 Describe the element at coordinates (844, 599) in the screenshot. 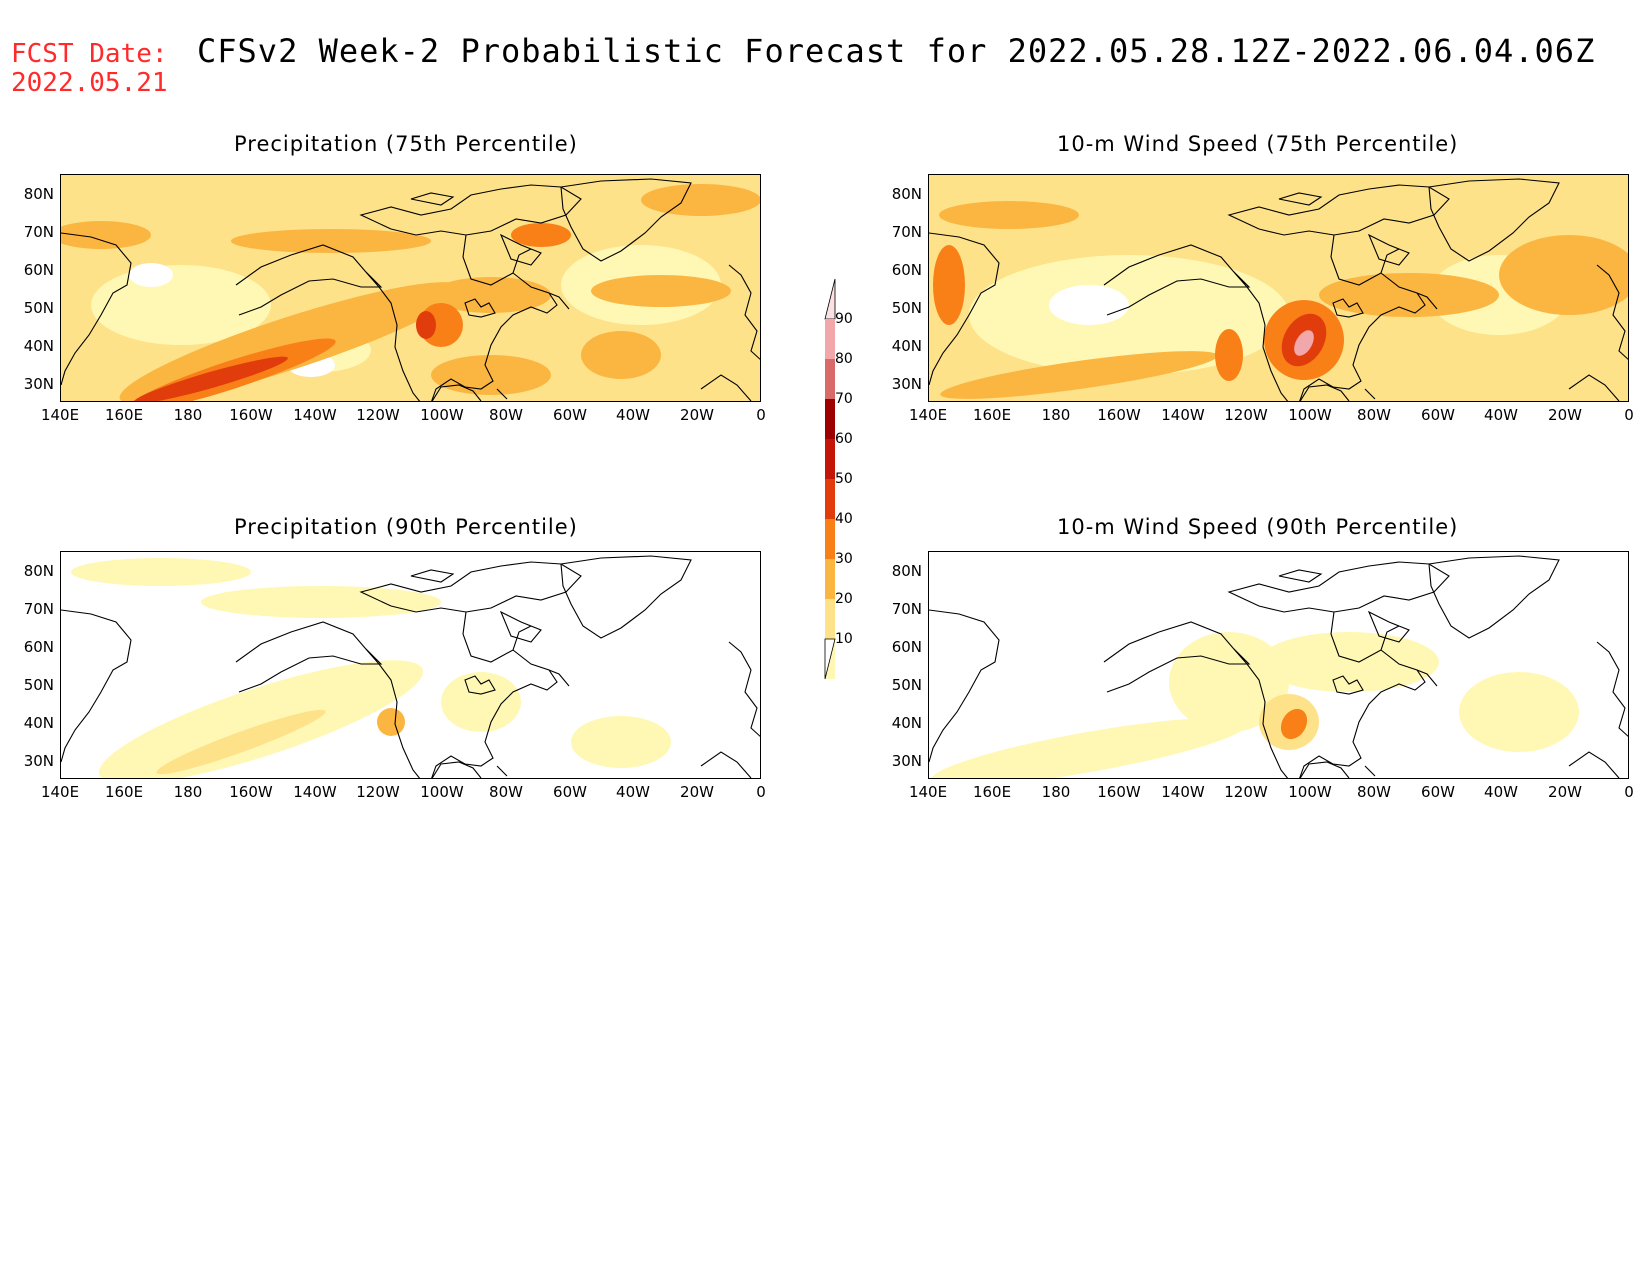

I see `colorbar-tick-label: 20` at that location.